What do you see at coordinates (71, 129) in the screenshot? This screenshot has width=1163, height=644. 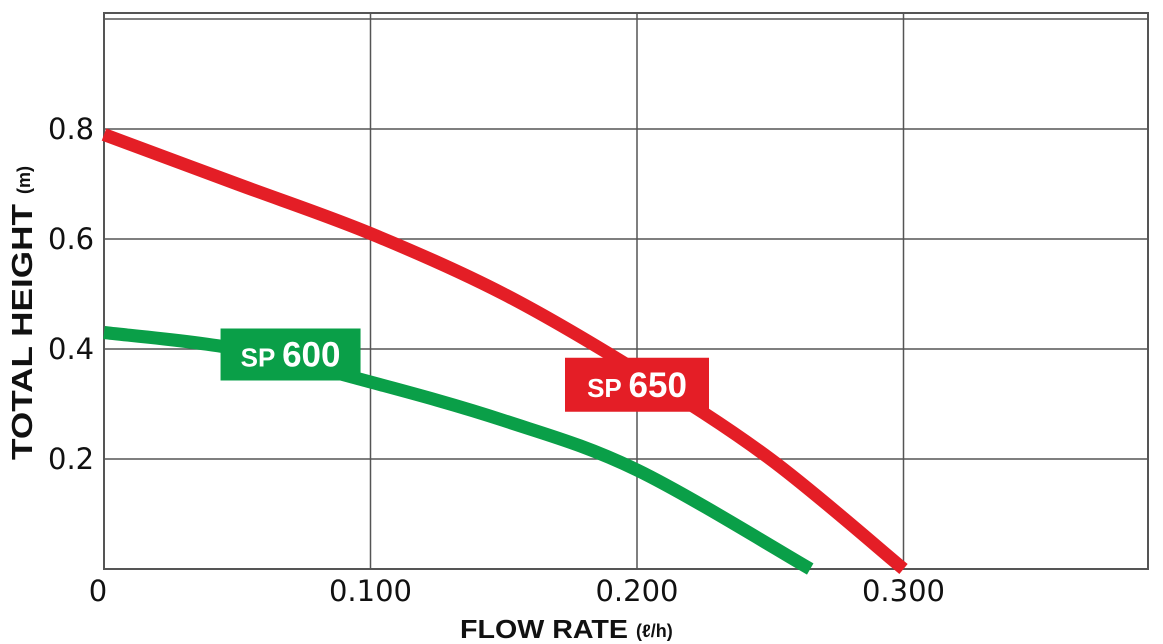 I see `y-tick-label: 0.8` at bounding box center [71, 129].